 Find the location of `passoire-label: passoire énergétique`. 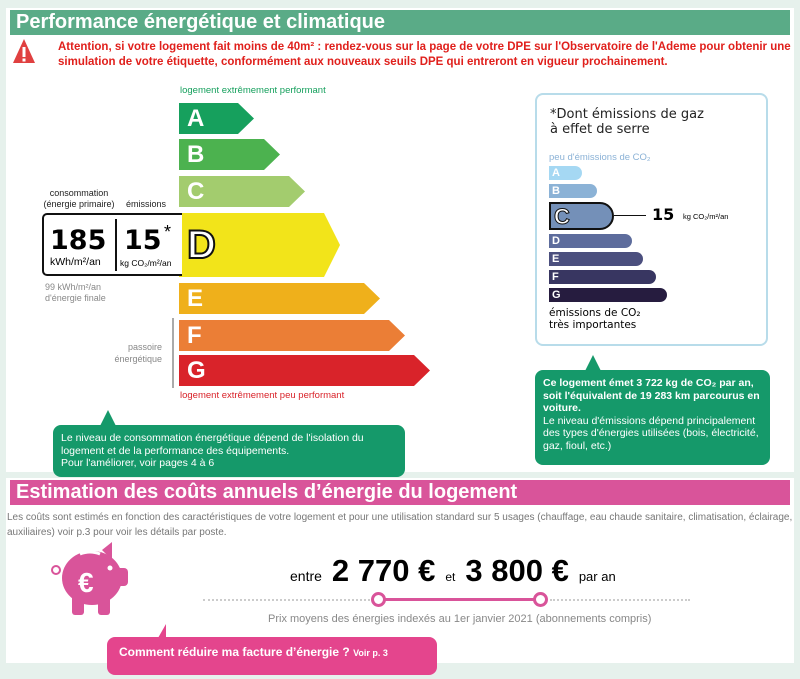

passoire-label: passoire énergétique is located at coordinates (138, 353).